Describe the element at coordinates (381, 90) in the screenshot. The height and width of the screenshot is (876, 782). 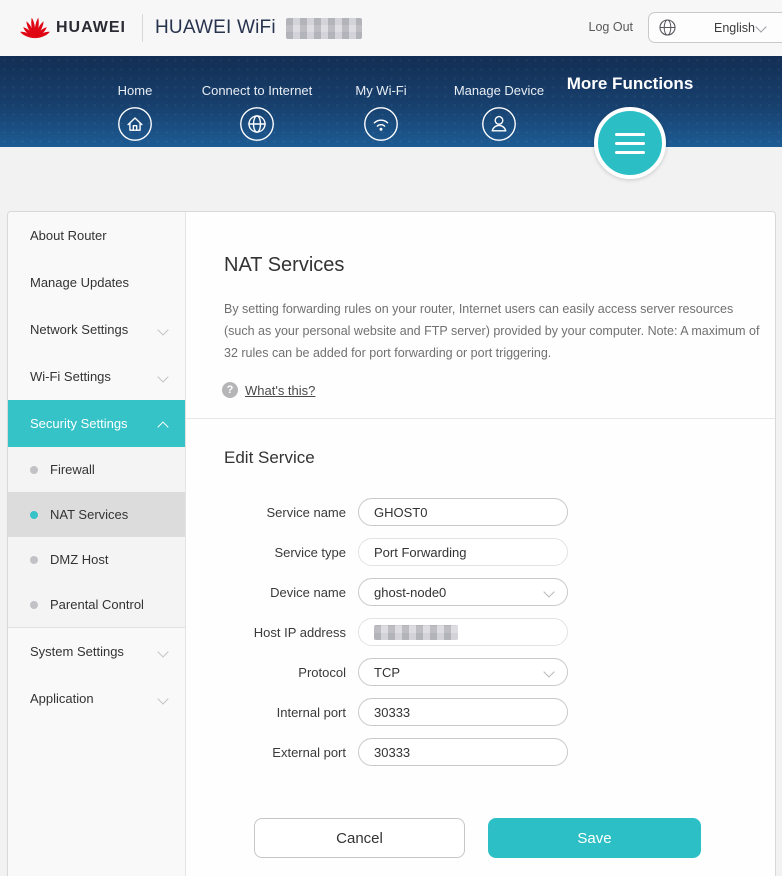
I see `nav-label: My Wi-Fi` at that location.